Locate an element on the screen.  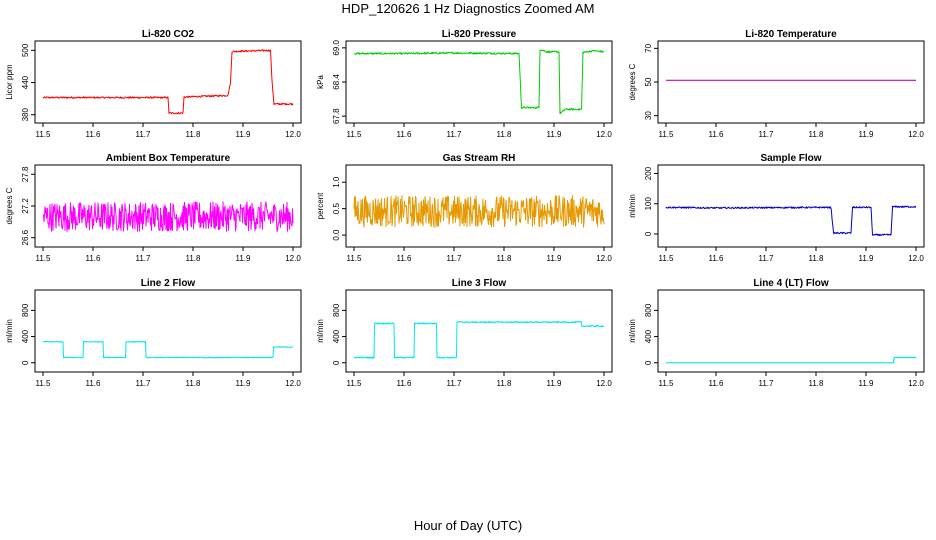
y-tick-label: 27.2 is located at coordinates (25, 206).